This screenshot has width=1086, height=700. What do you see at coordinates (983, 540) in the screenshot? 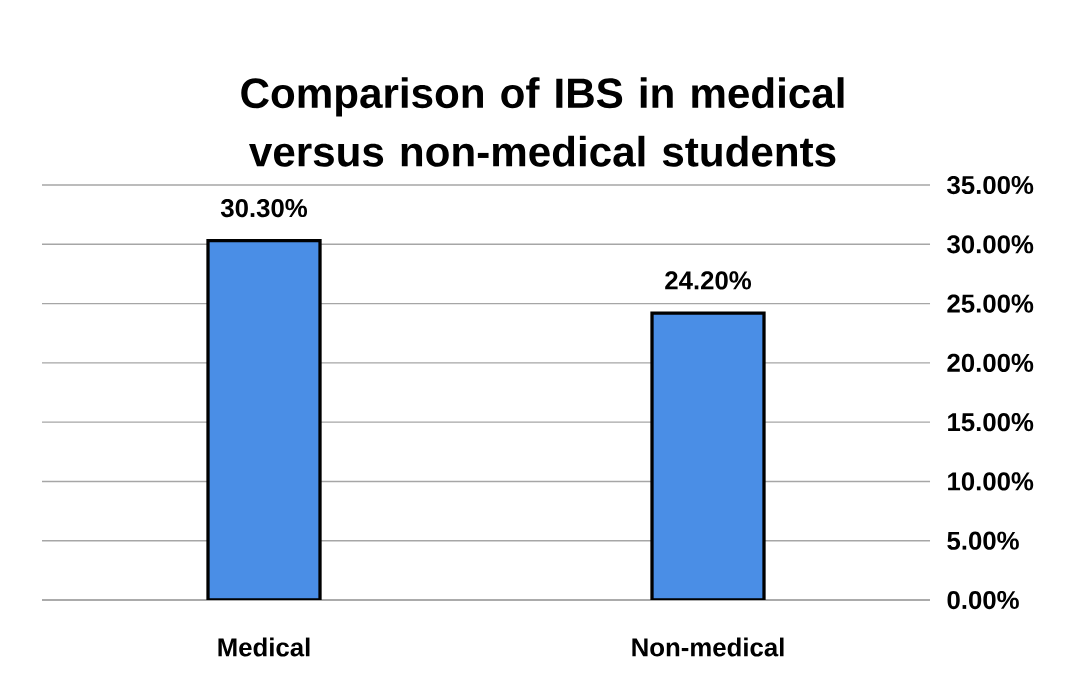
I see `y-tick-label: 5.00%` at bounding box center [983, 540].